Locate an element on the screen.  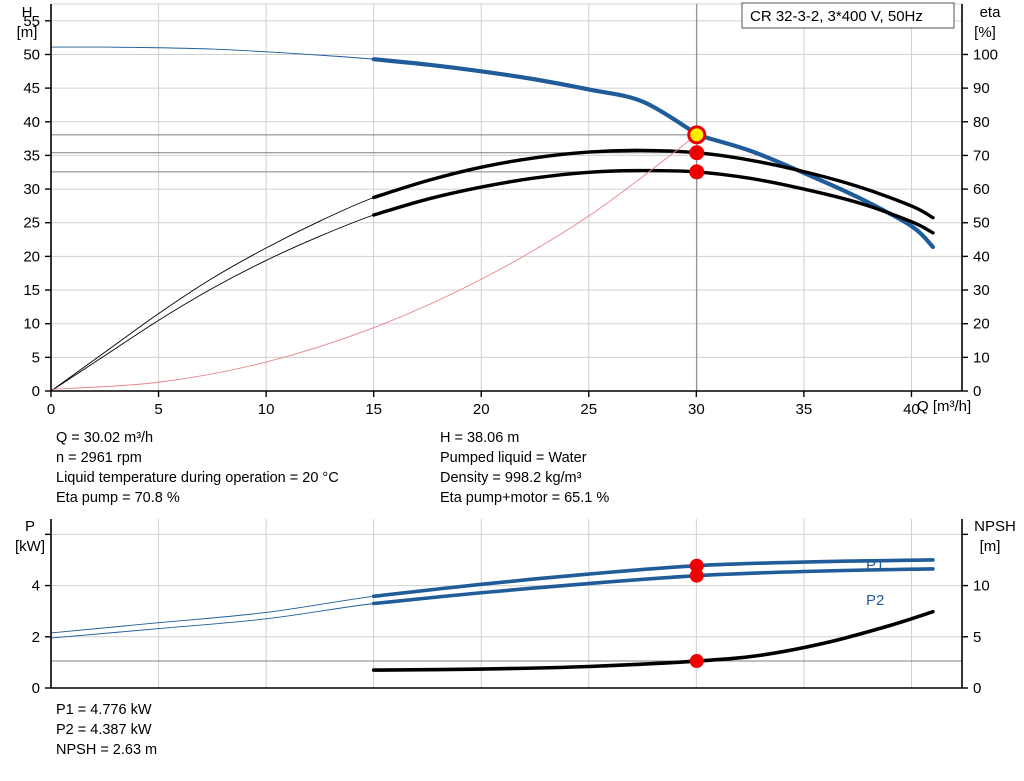
result-p1: P1 = 4.776 kW is located at coordinates (104, 710).